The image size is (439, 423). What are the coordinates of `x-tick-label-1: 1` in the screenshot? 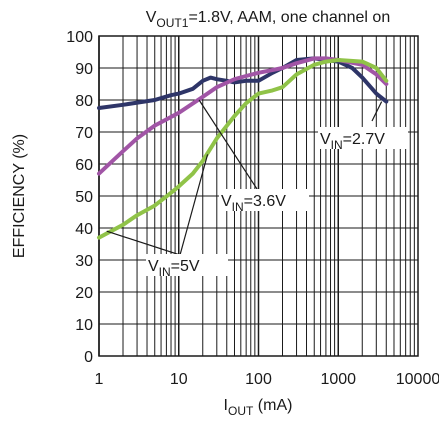 It's located at (99, 379).